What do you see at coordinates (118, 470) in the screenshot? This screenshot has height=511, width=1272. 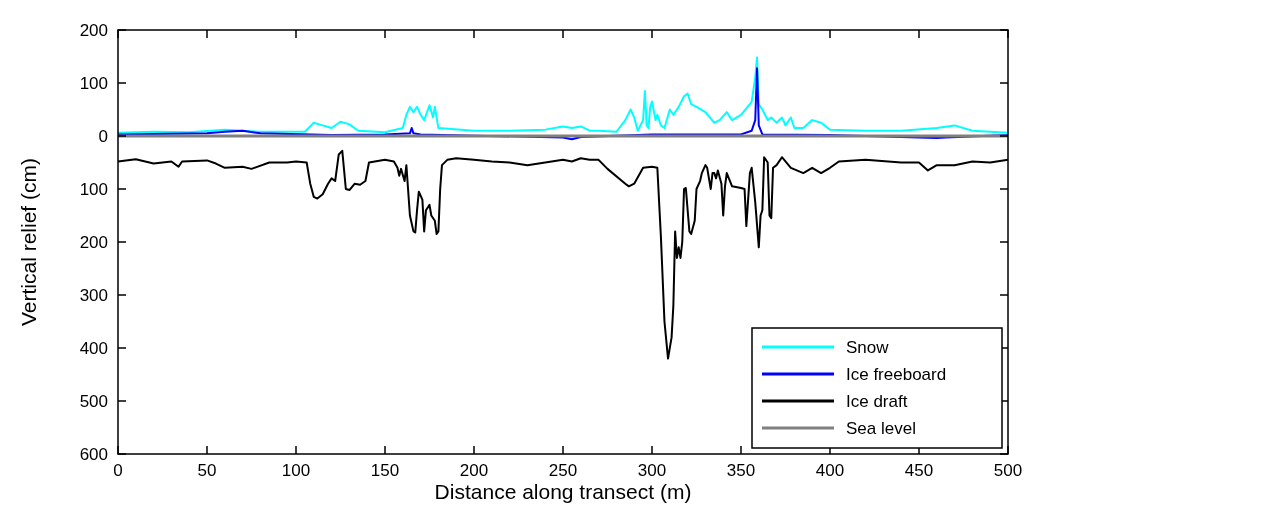 I see `x-tick-label: 0` at bounding box center [118, 470].